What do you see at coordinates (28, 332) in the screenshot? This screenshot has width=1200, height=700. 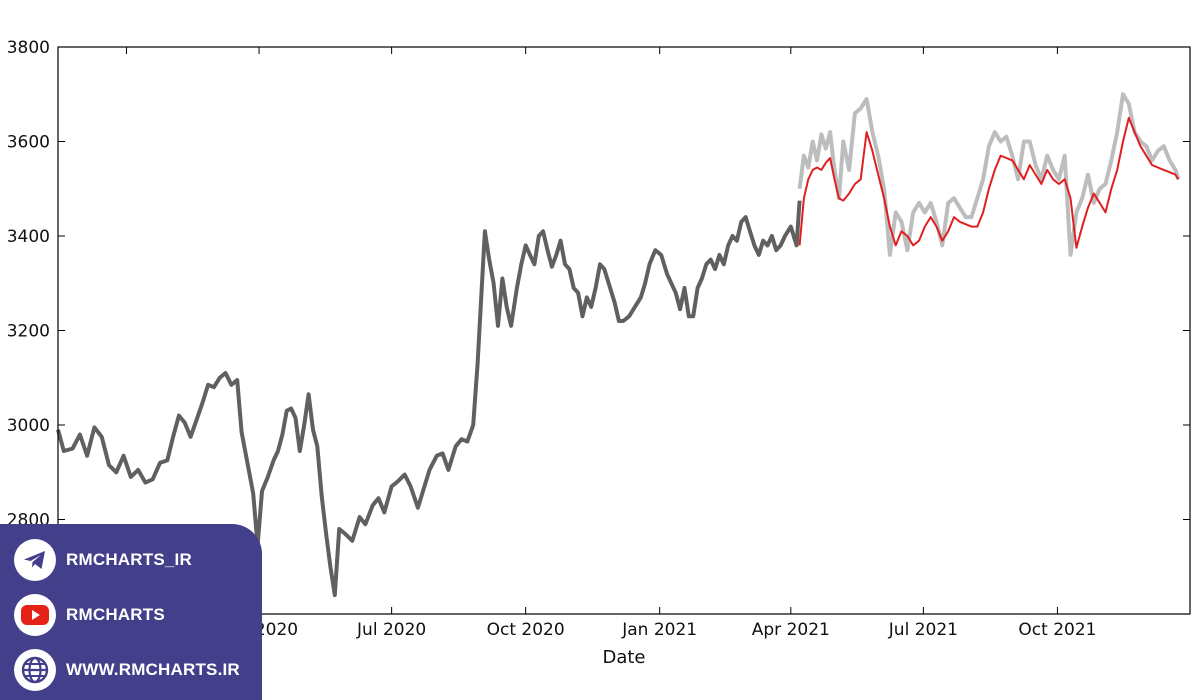 I see `y-tick-label: 3200` at bounding box center [28, 332].